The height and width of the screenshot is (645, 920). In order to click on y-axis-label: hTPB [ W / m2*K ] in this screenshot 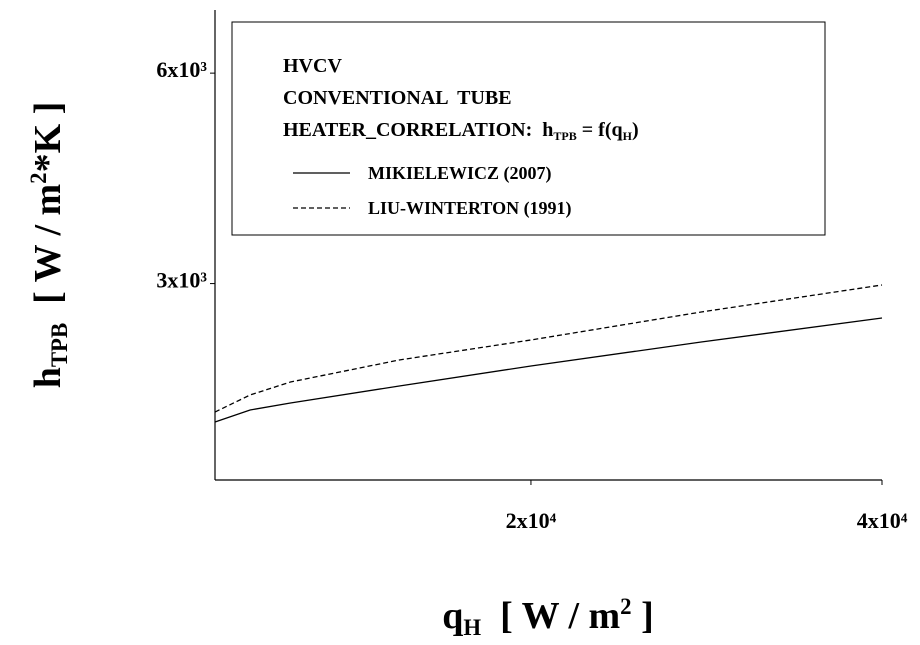, I will do `click(49, 245)`.